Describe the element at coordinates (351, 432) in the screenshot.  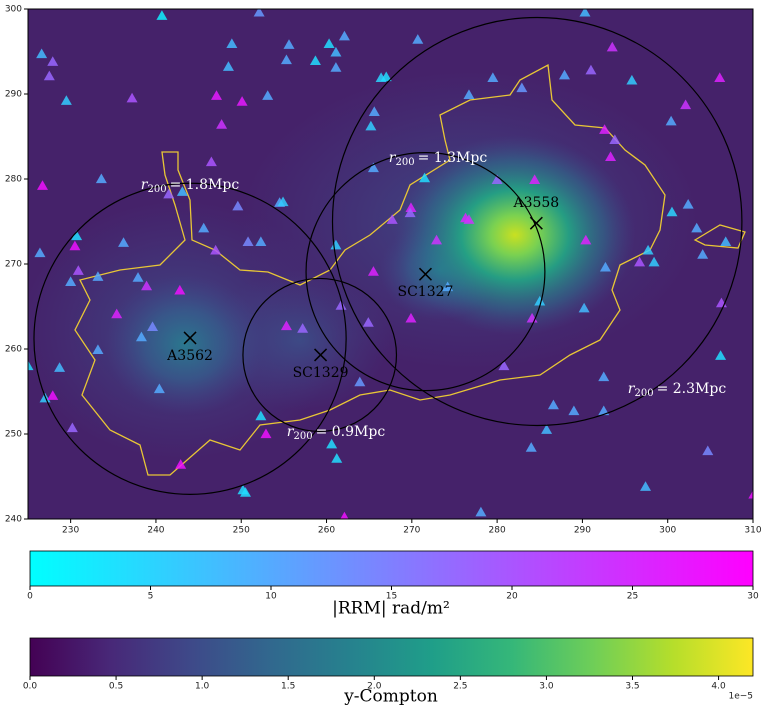
I see `r200-text: = 0.9Mpc` at that location.